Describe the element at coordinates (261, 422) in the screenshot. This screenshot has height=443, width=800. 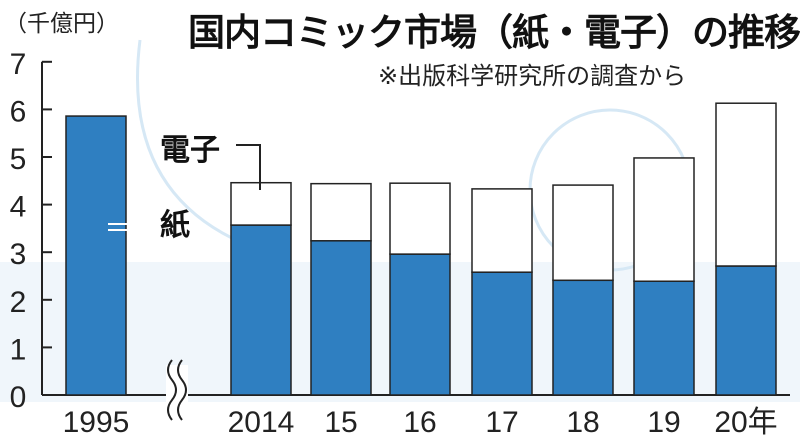
I see `x-tick-label: 2014` at that location.